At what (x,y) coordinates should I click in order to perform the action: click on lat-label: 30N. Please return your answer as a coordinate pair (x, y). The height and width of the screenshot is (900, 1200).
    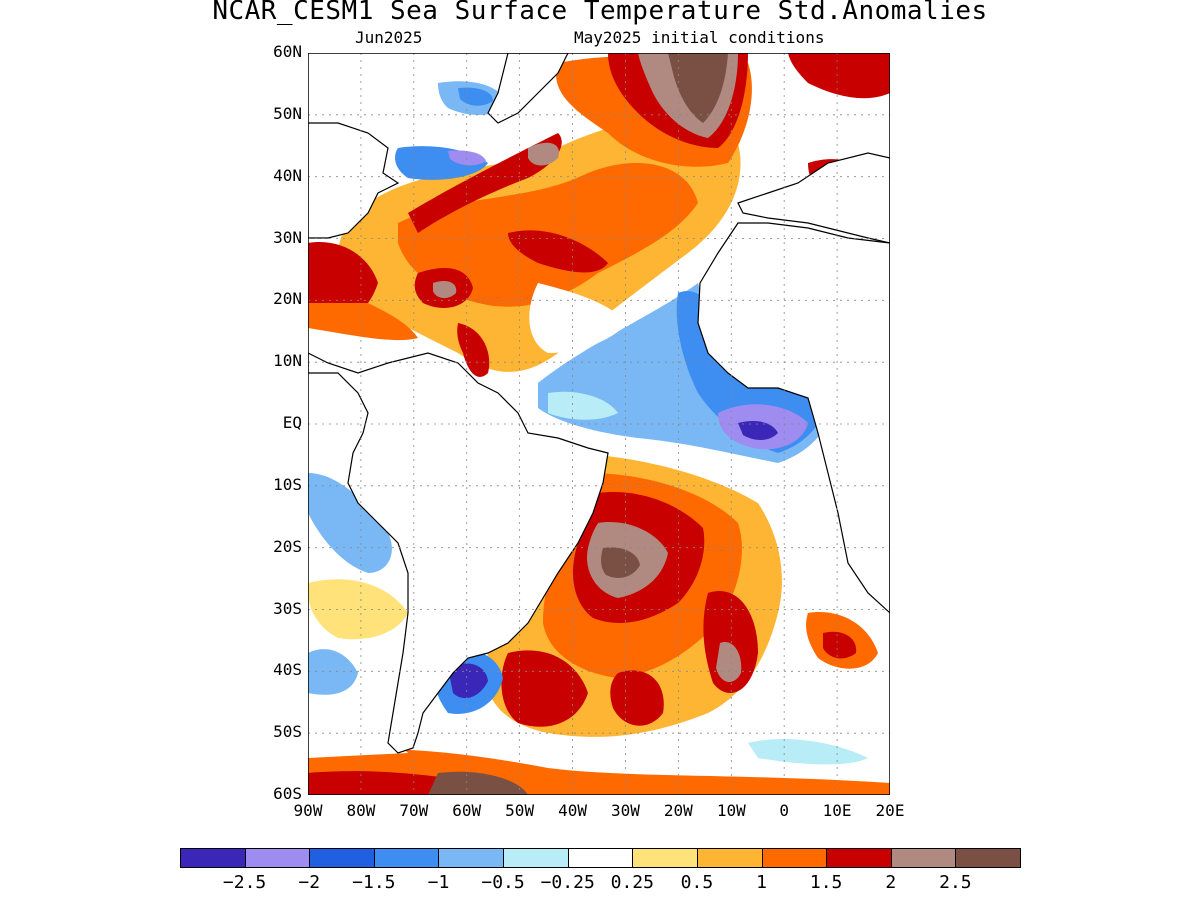
    Looking at the image, I should click on (287, 237).